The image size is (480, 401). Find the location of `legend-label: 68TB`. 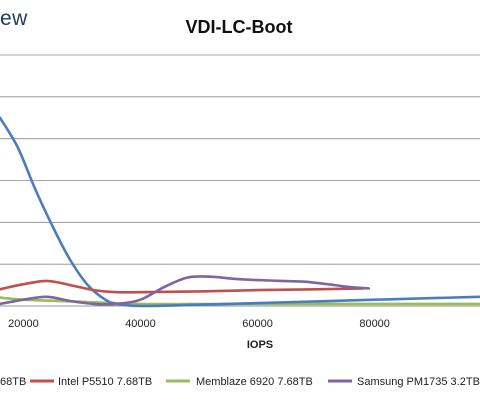

legend-label: 68TB is located at coordinates (13, 382).